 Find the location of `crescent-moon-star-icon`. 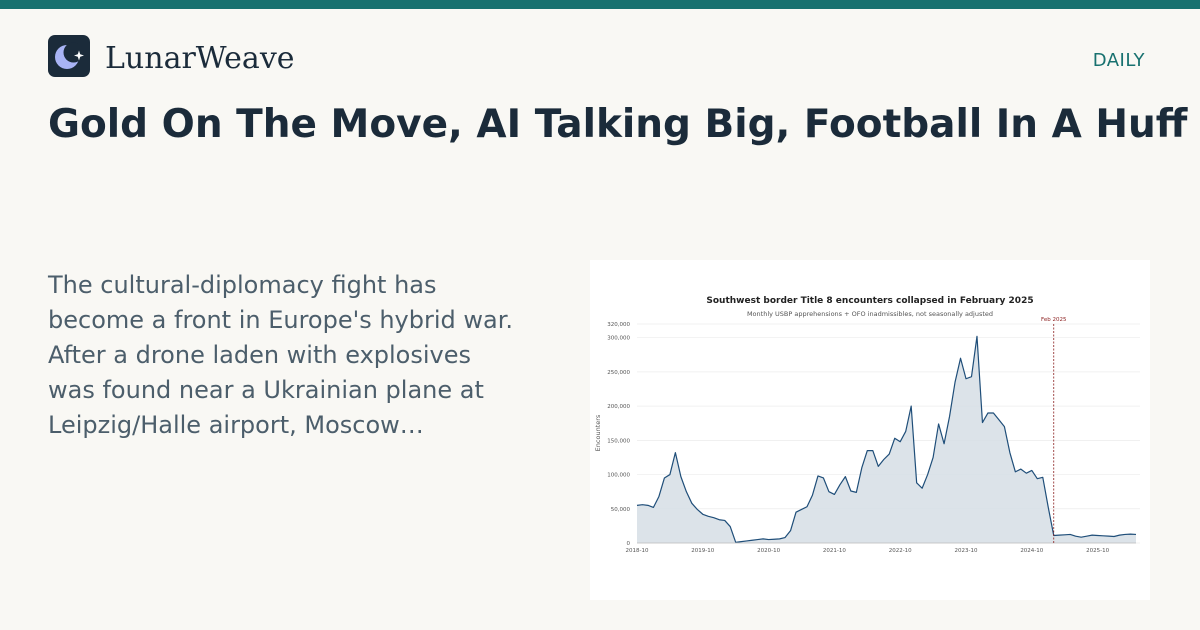

crescent-moon-star-icon is located at coordinates (69, 56).